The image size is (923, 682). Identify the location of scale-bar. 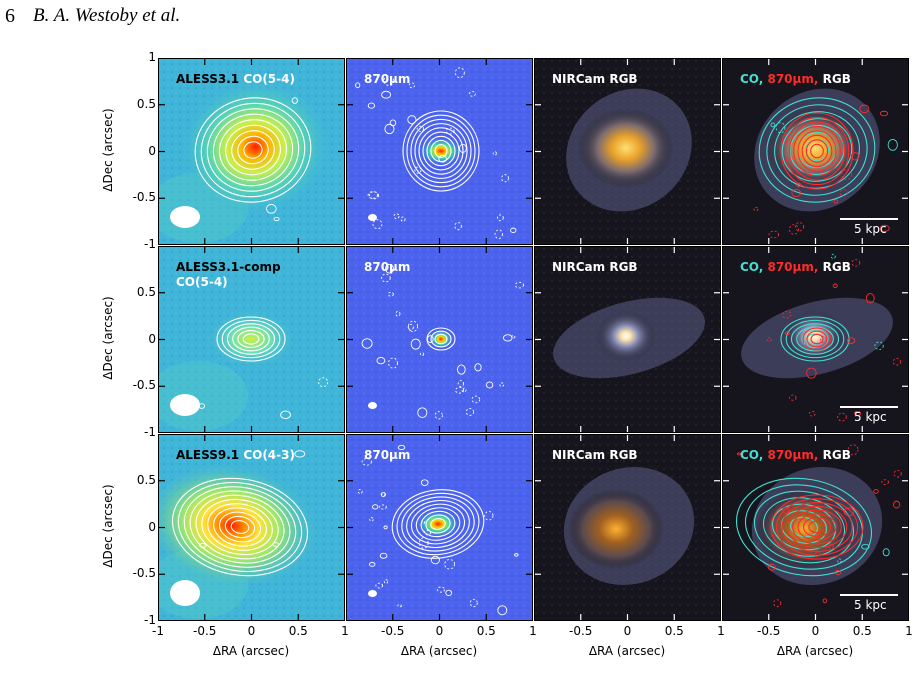
(869, 407).